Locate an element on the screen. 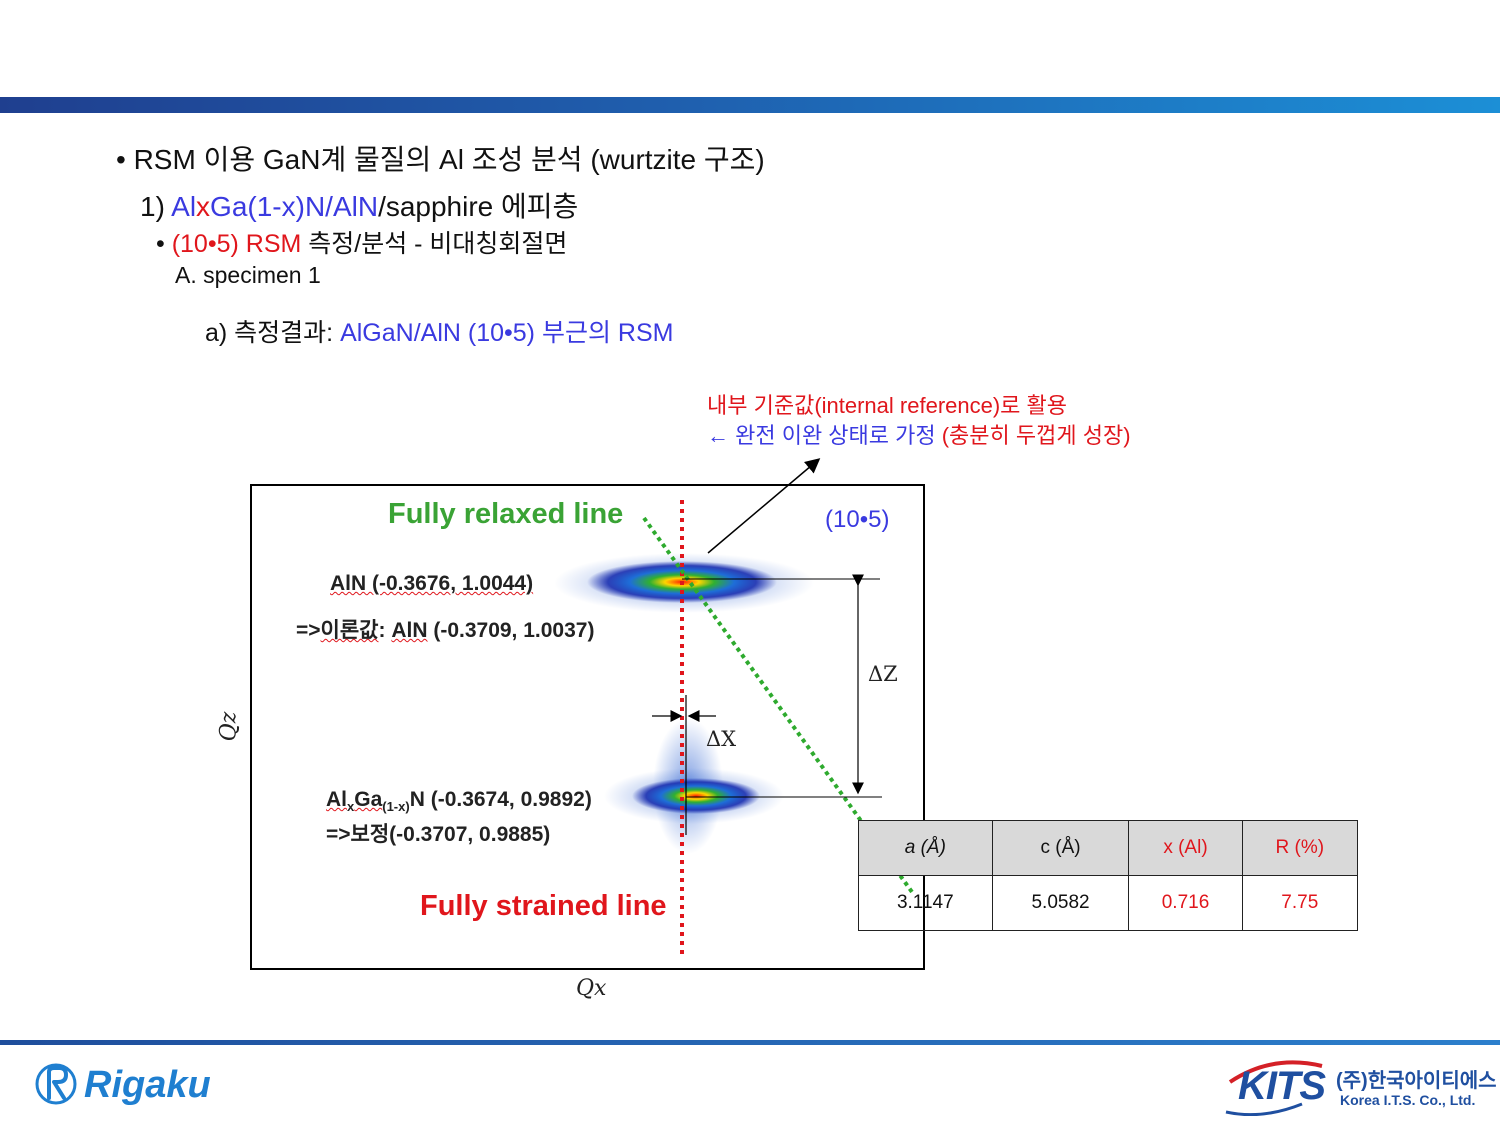  y-axis-label: Qz is located at coordinates (229, 726).